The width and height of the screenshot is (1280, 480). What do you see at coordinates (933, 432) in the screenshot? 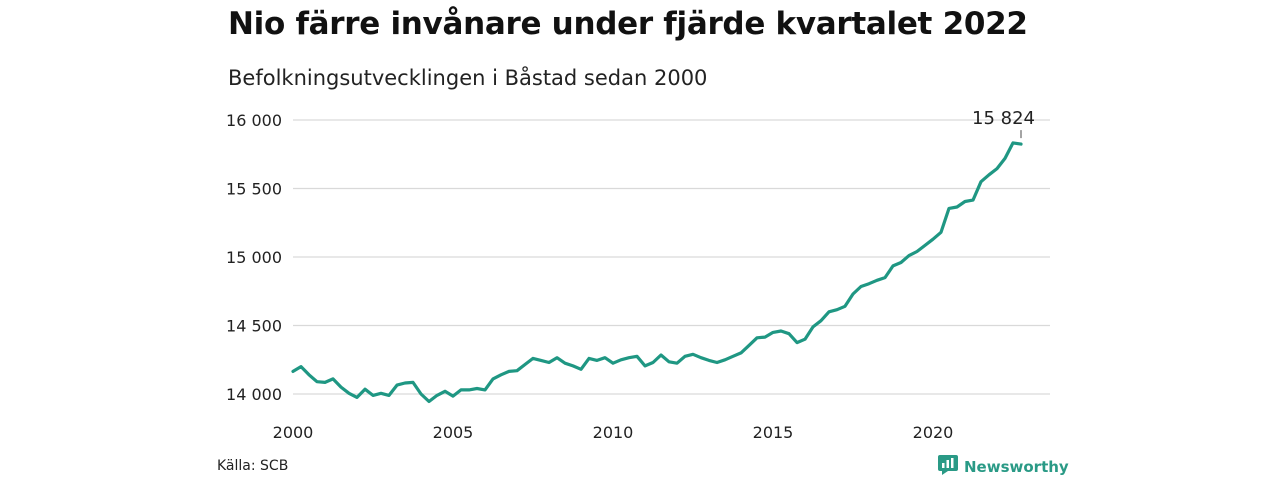
I see `x-tick-label: 2020` at bounding box center [933, 432].